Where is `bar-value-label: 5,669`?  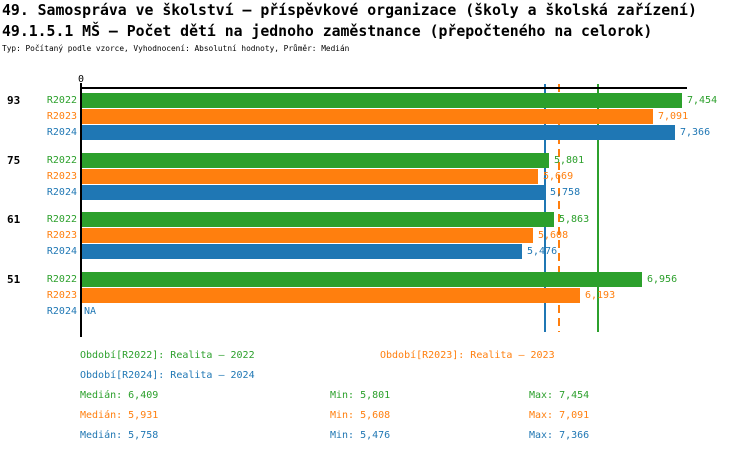
bar-value-label: 5,669 is located at coordinates (558, 176).